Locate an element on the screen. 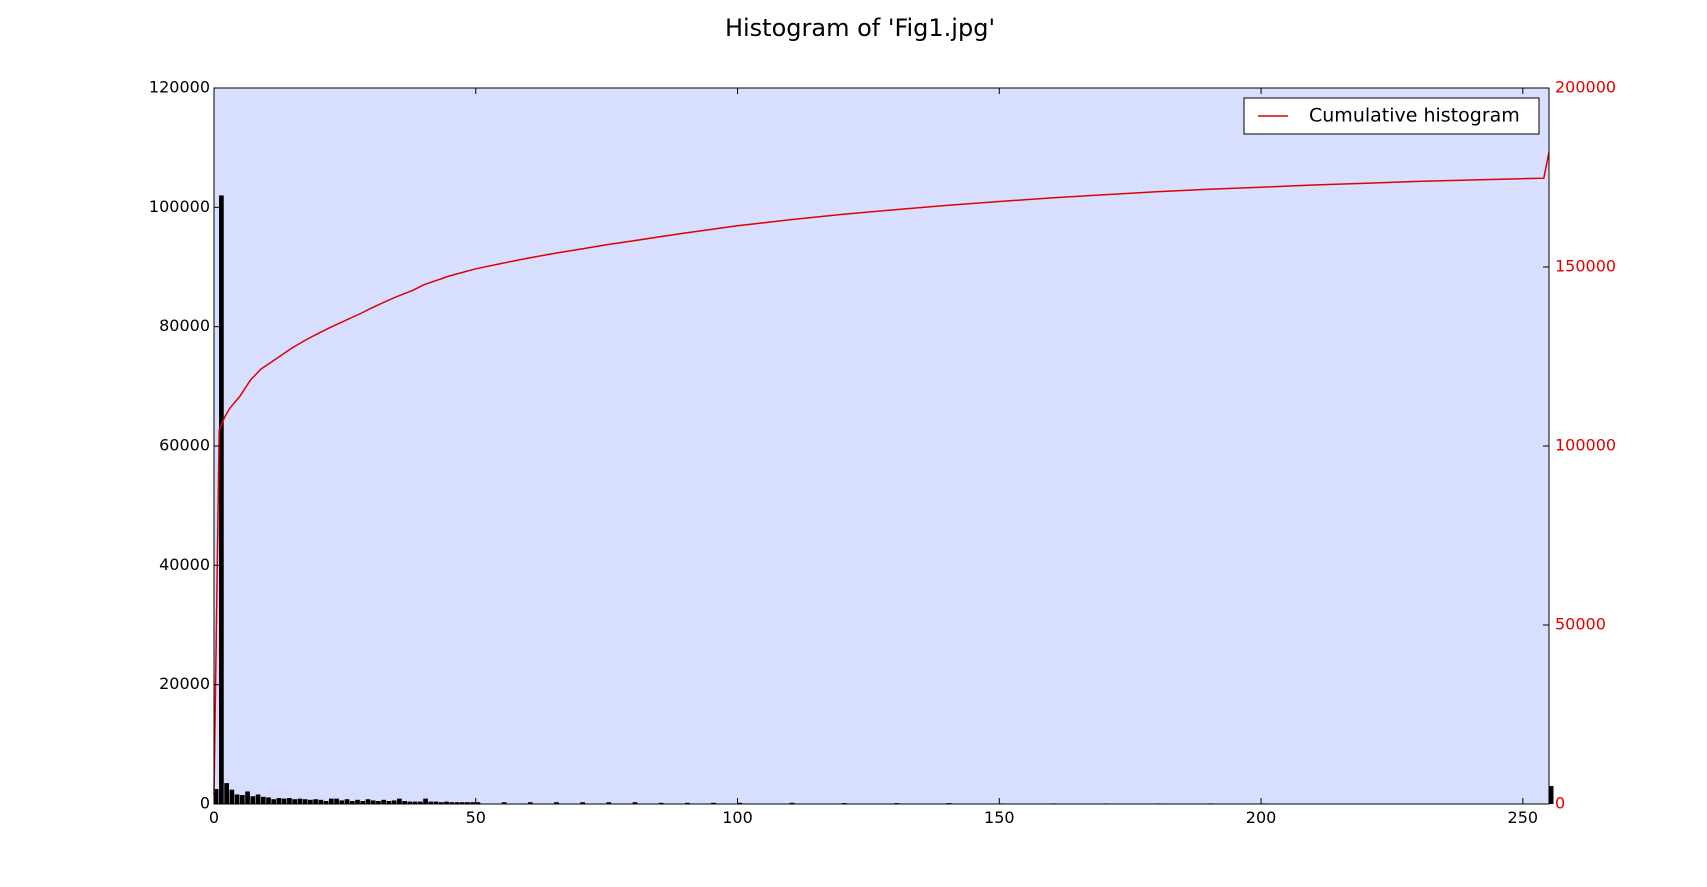 The width and height of the screenshot is (1707, 887). right-y-tick-label: 0 is located at coordinates (1560, 803).